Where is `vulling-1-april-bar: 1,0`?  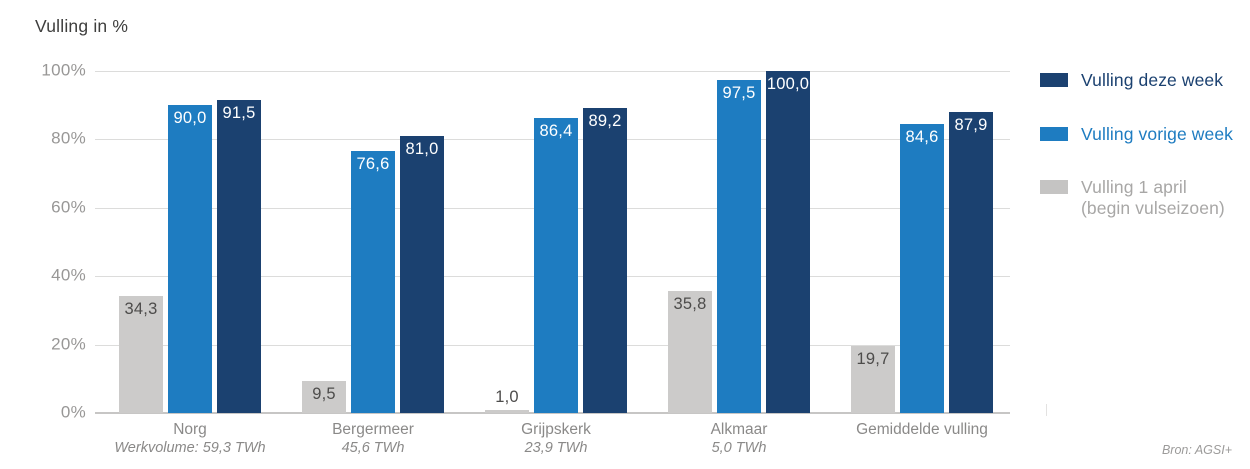
vulling-1-april-bar: 1,0 is located at coordinates (507, 400).